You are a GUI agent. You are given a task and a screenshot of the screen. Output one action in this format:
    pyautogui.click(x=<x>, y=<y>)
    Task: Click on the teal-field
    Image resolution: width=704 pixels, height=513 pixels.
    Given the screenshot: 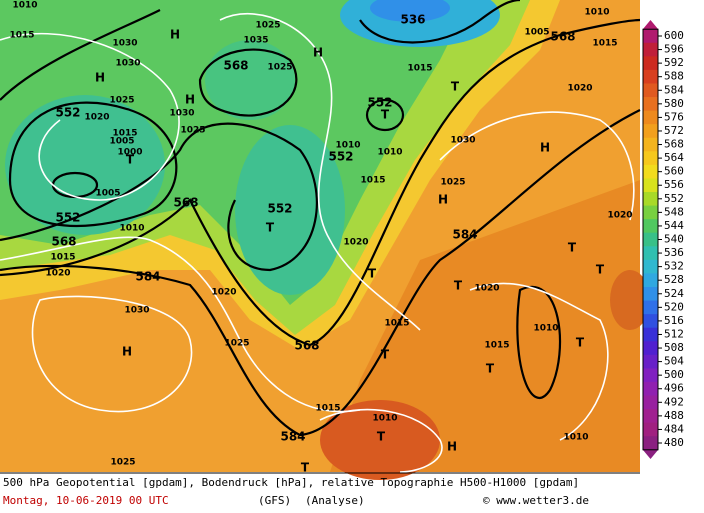 What is the action you would take?
    pyautogui.click(x=250, y=80)
    